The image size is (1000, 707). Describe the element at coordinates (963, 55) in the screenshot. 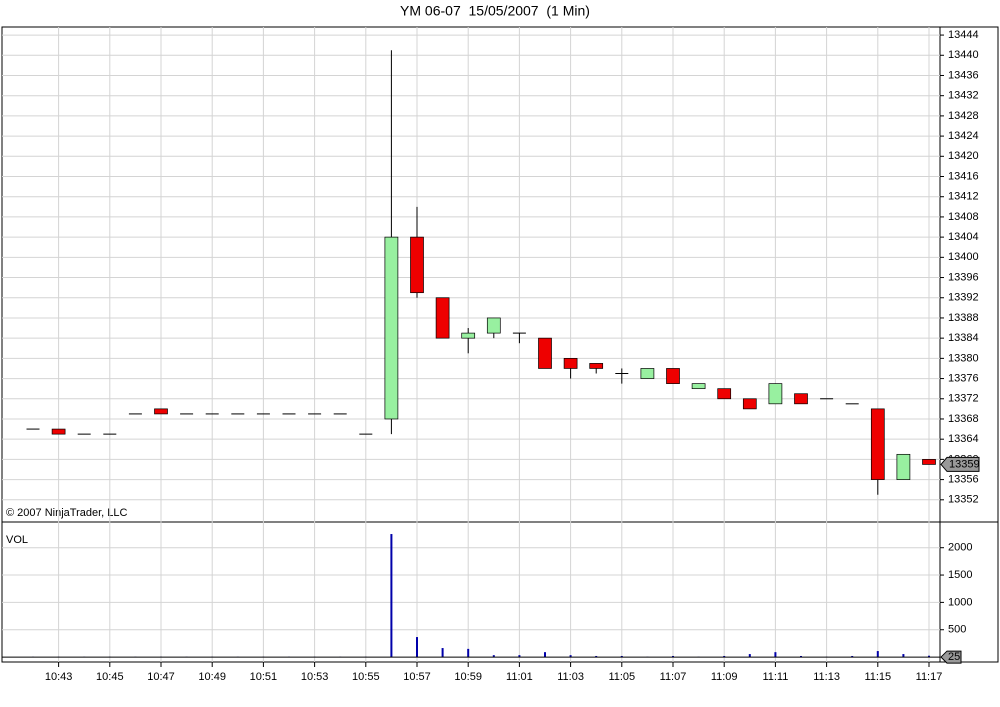

I see `y-tick-label: 13440` at that location.